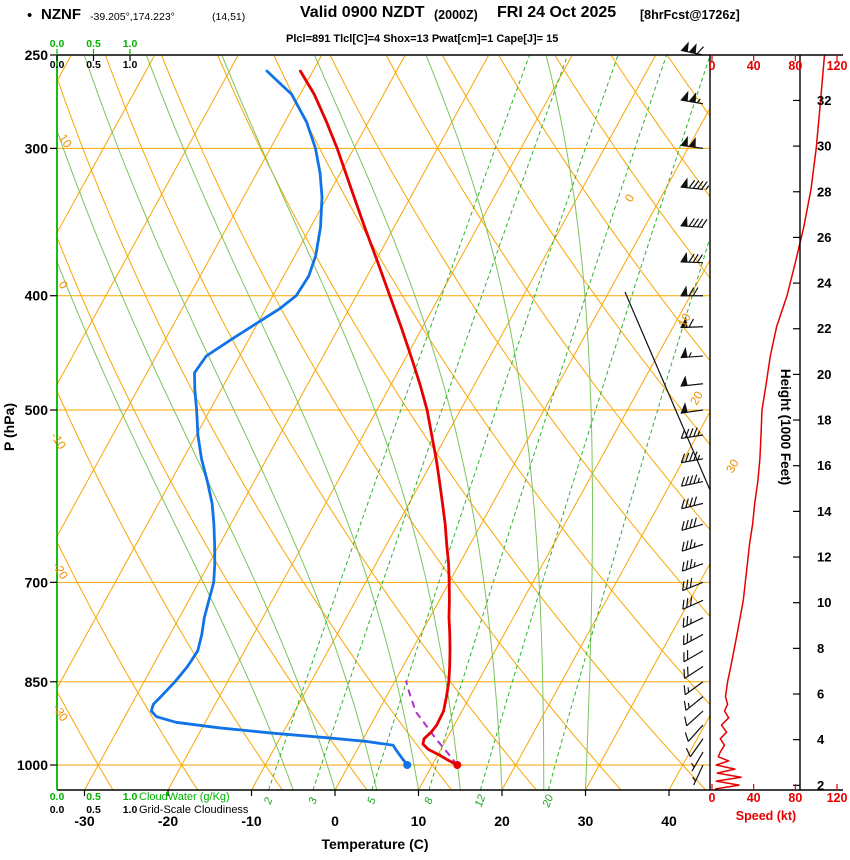 The width and height of the screenshot is (850, 860). I want to click on temperature-tick-label: 40, so click(669, 821).